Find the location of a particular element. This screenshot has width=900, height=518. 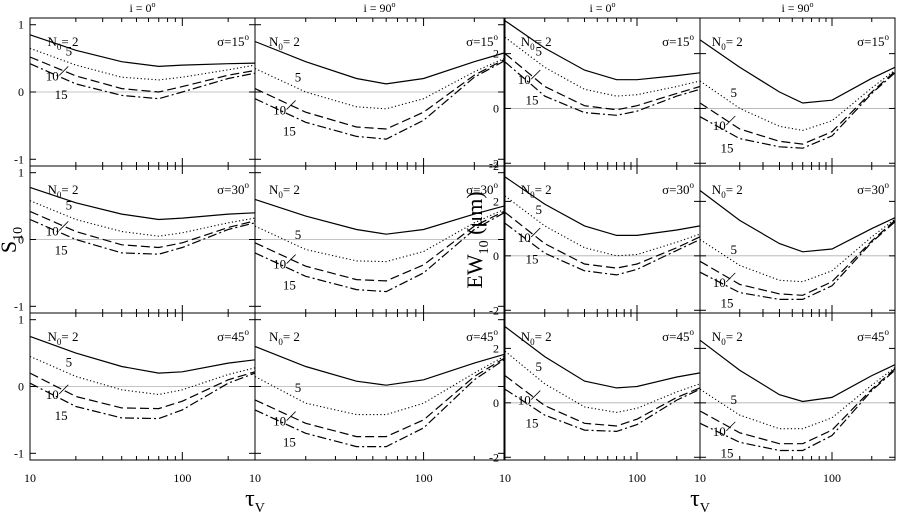

panel-L-r2-c0: σ=45o N0= 2 5 10 15 is located at coordinates (142, 386).